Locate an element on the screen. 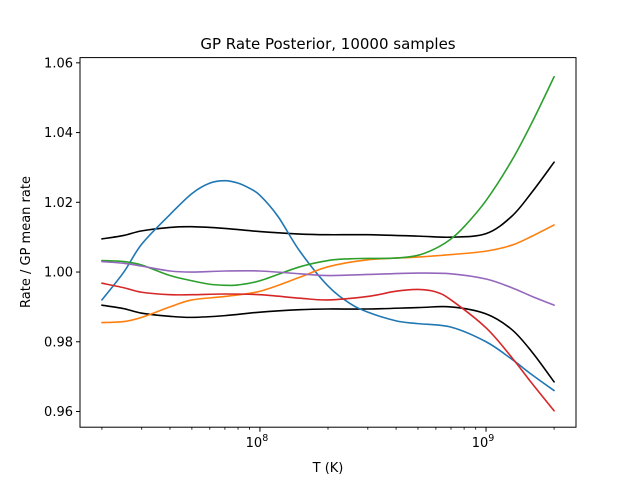 The width and height of the screenshot is (640, 480). y-tick-label: 1.04 is located at coordinates (58, 133).